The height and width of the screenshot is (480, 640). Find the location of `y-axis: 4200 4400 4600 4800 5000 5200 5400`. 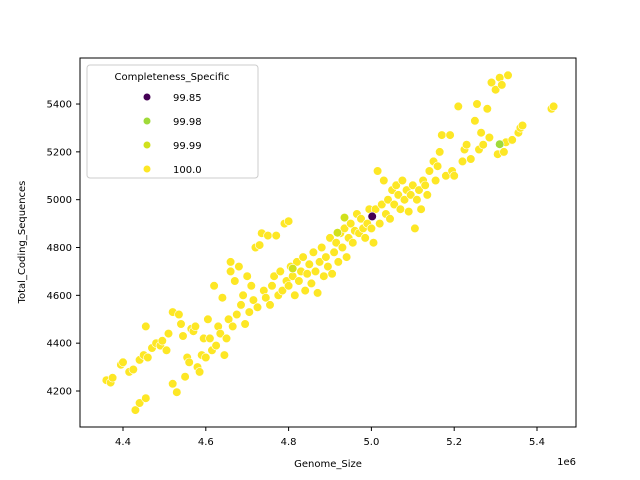

y-axis: 4200 4400 4600 4800 5000 5200 5400 is located at coordinates (63, 249).